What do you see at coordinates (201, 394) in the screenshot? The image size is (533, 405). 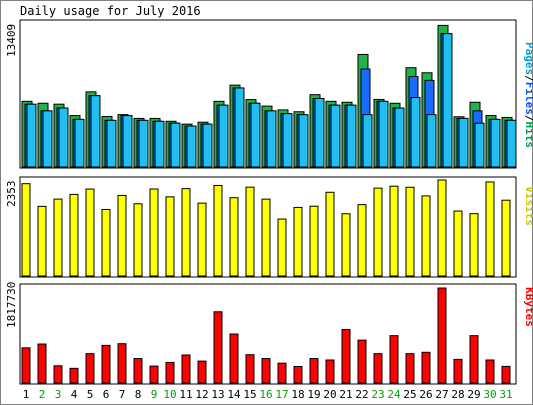 I see `day-label: 12` at bounding box center [201, 394].